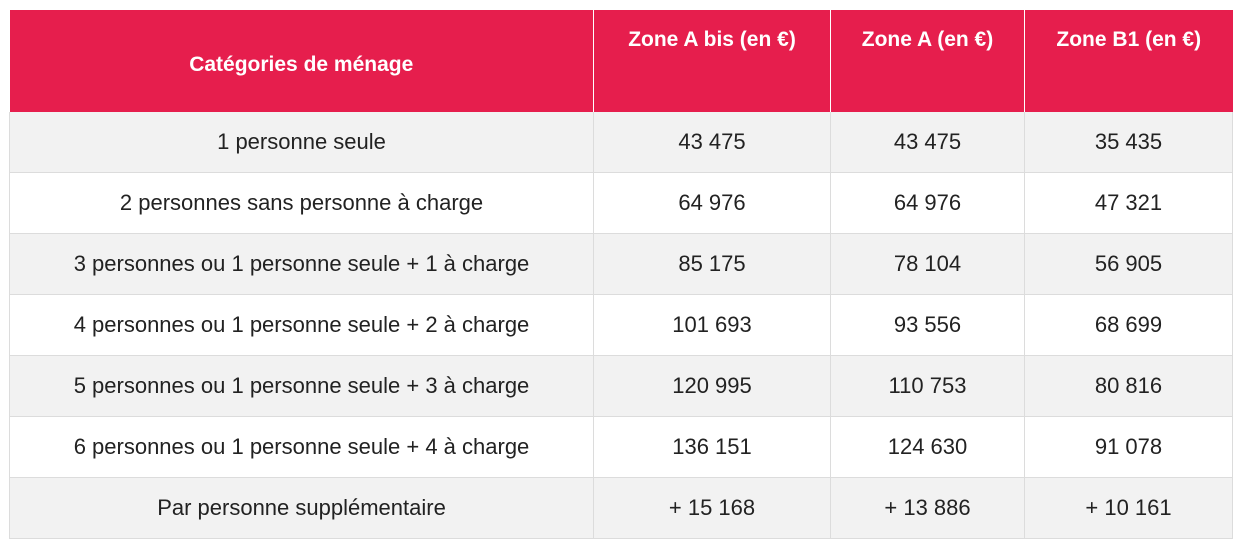  Describe the element at coordinates (712, 447) in the screenshot. I see `cell-zone-a-bis: 136 151` at that location.